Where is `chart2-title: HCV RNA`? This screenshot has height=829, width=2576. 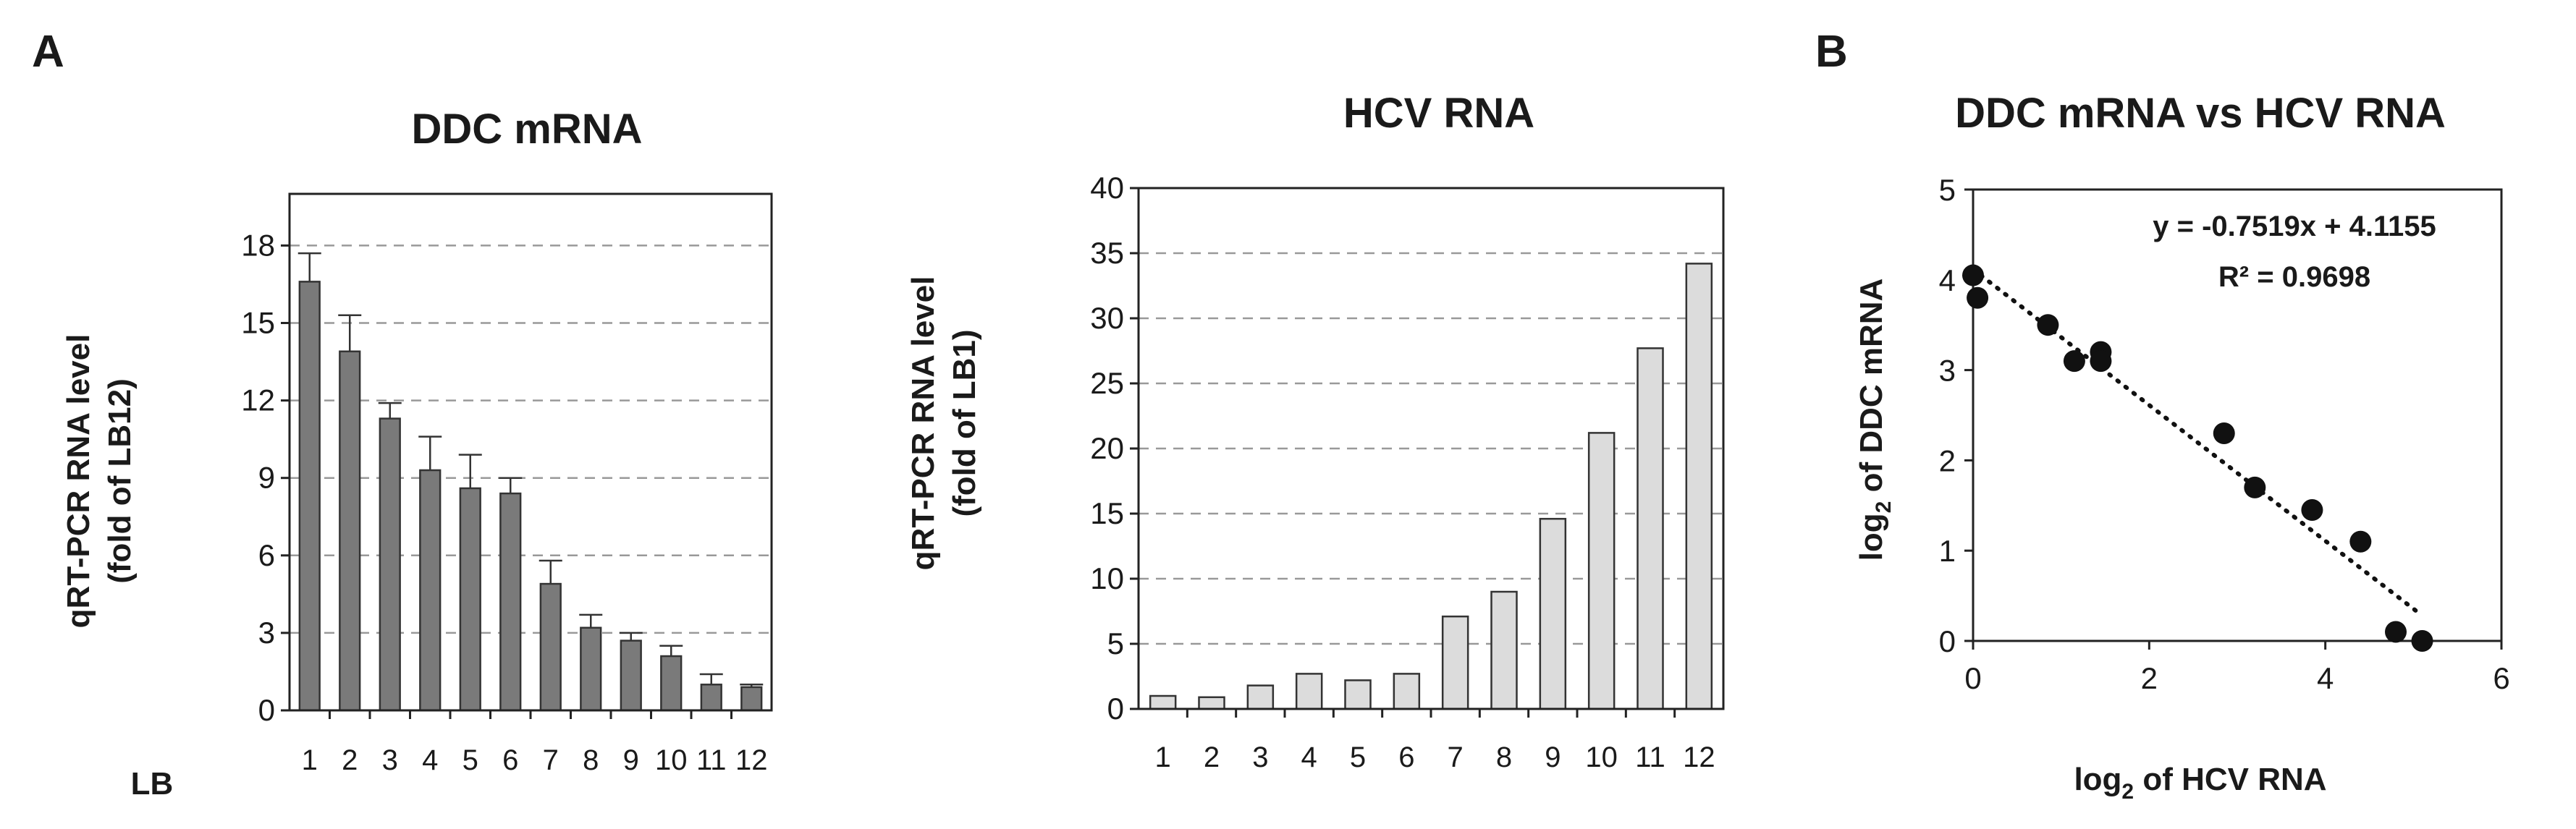 chart2-title: HCV RNA is located at coordinates (1439, 113).